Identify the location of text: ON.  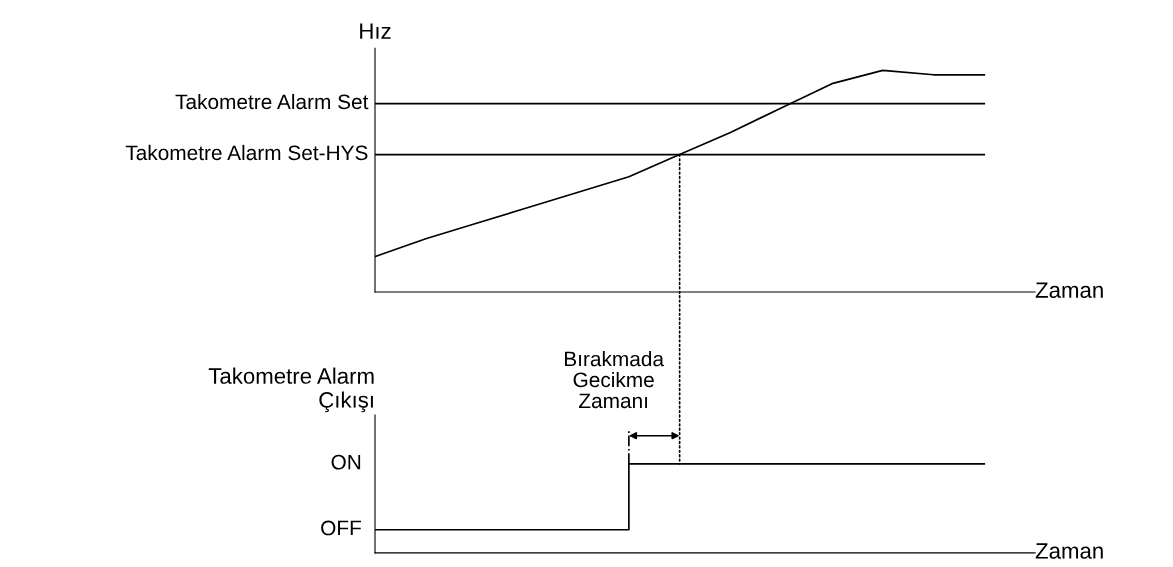
(346, 462).